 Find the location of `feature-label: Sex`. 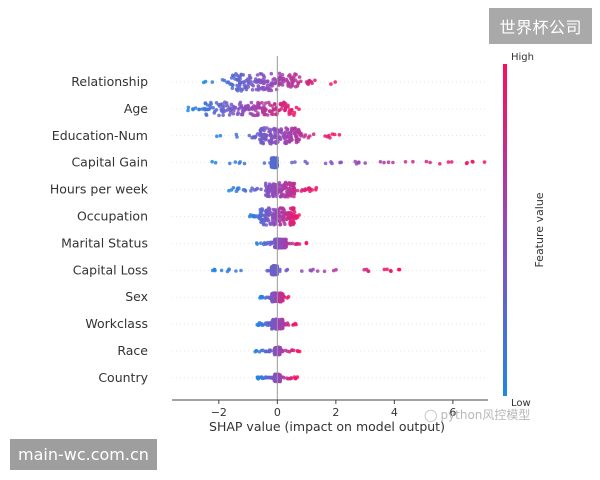

feature-label: Sex is located at coordinates (136, 296).